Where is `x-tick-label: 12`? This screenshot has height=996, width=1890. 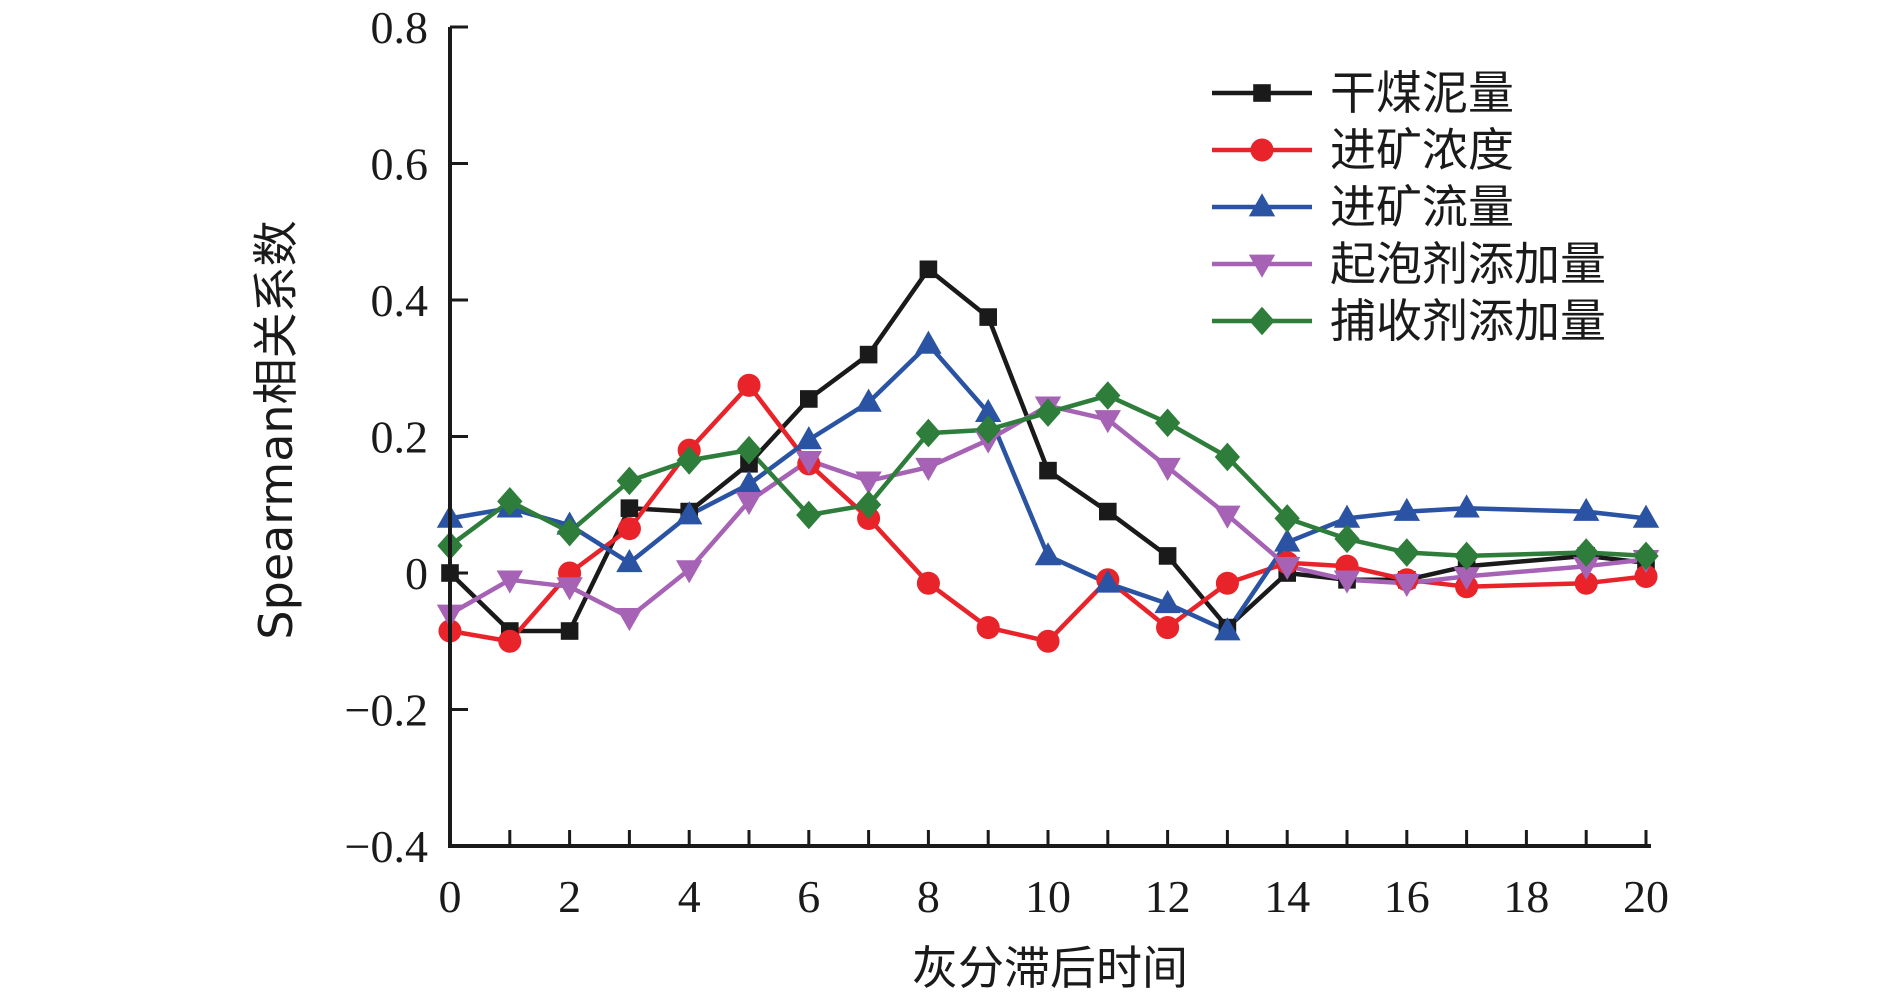
x-tick-label: 12 is located at coordinates (1168, 896).